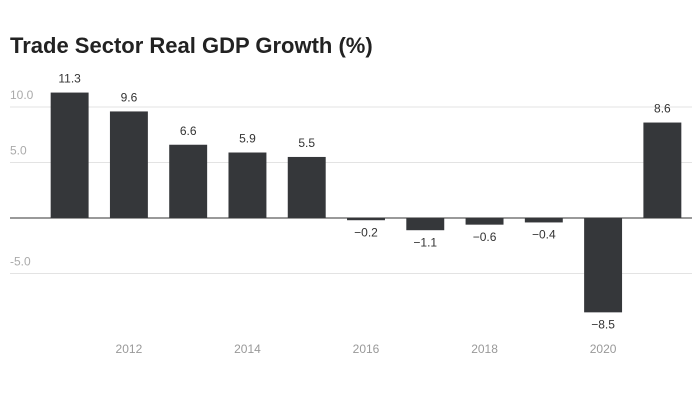  What do you see at coordinates (69, 79) in the screenshot?
I see `data-label: 11.3` at bounding box center [69, 79].